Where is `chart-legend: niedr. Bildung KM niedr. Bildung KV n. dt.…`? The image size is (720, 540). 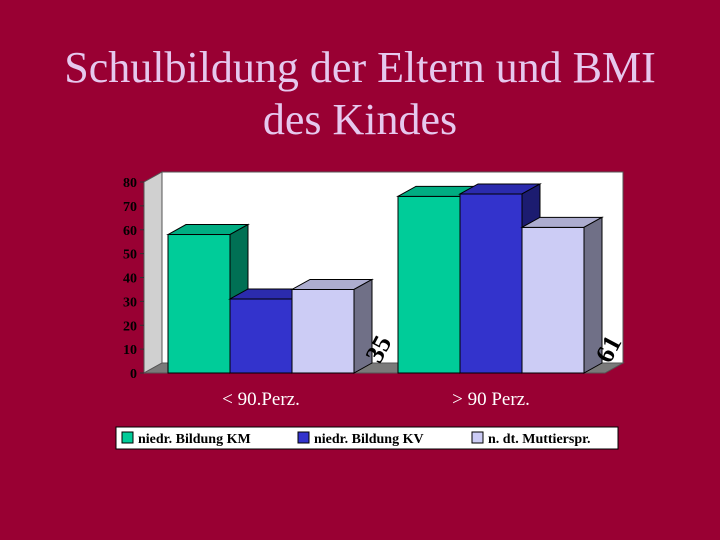 chart-legend: niedr. Bildung KM niedr. Bildung KV n. dt.… is located at coordinates (367, 438).